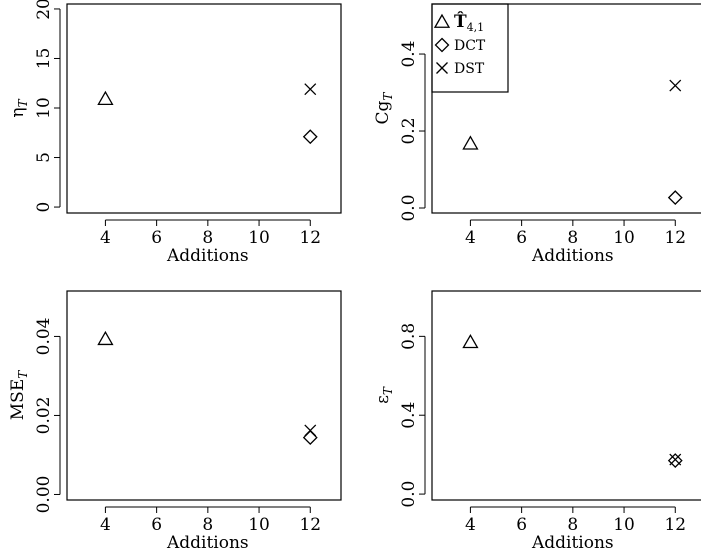  Describe the element at coordinates (442, 20) in the screenshot. I see `legend-triangle-icon` at that location.